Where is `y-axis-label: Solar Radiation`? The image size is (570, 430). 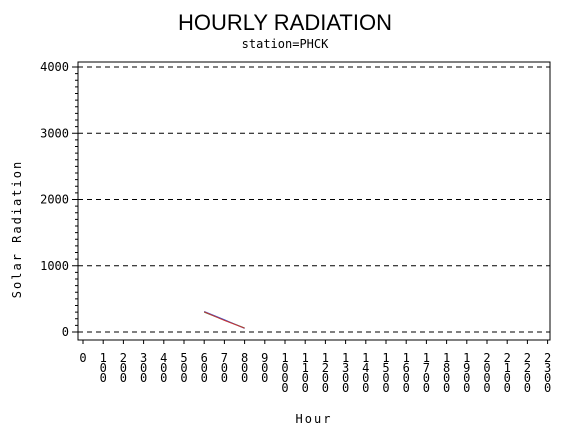 y-axis-label: Solar Radiation is located at coordinates (17, 229).